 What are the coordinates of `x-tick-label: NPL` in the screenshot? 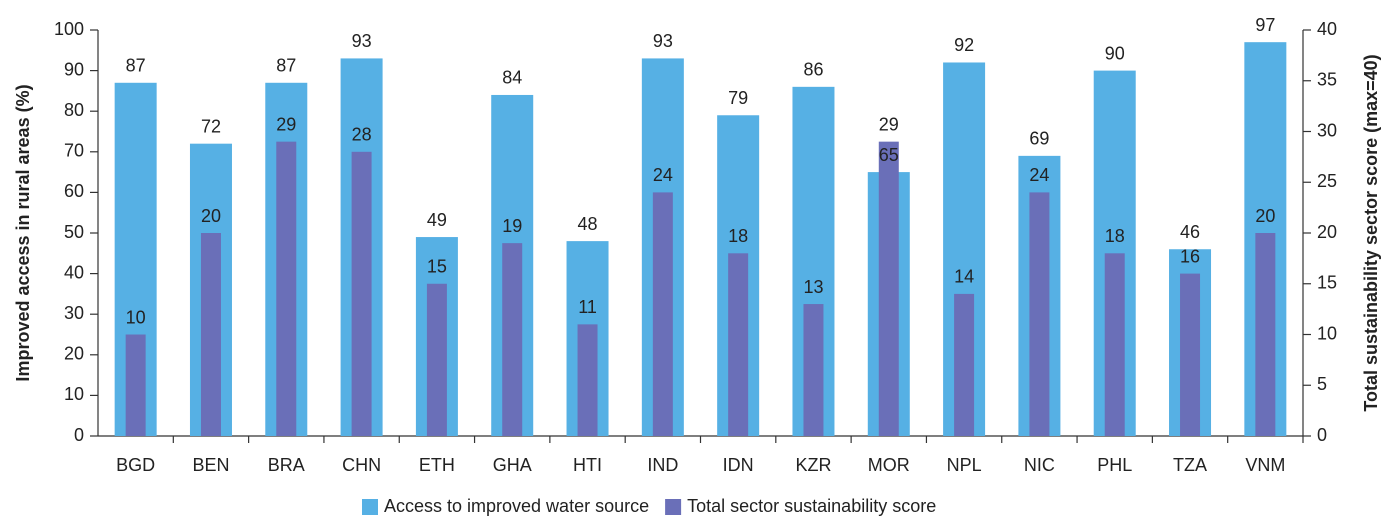 It's located at (964, 465).